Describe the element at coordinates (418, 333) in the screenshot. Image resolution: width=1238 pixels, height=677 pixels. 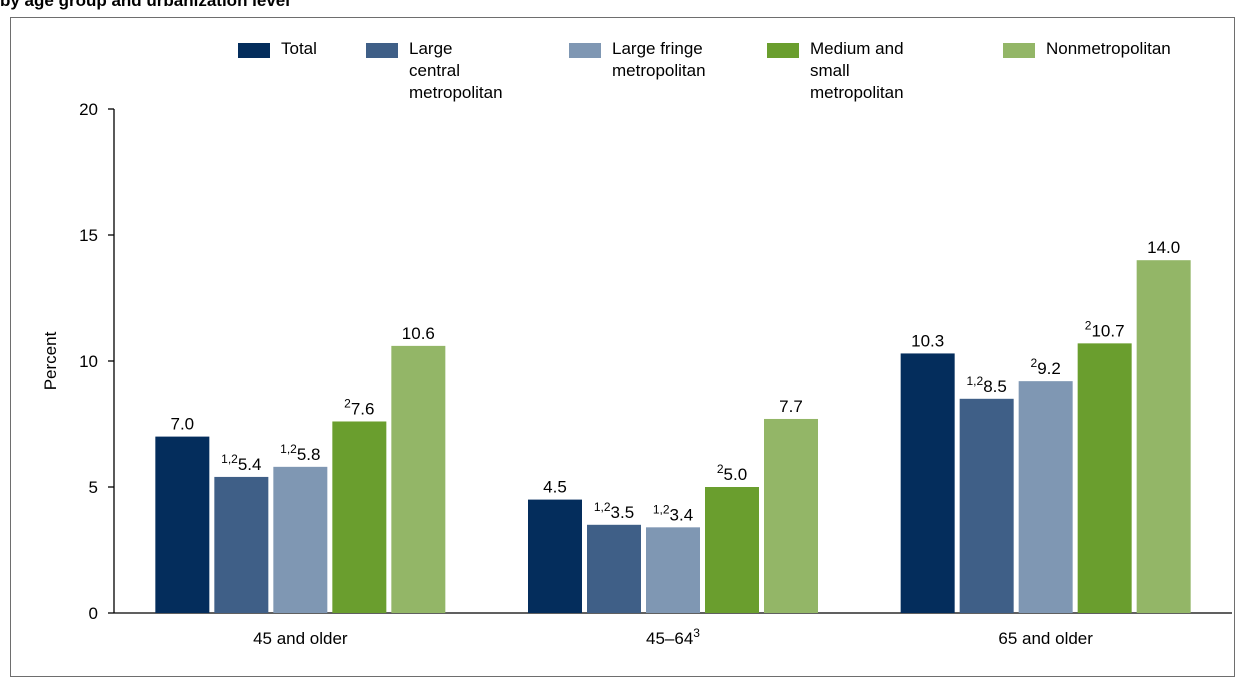
I see `data-label: 10.6` at that location.